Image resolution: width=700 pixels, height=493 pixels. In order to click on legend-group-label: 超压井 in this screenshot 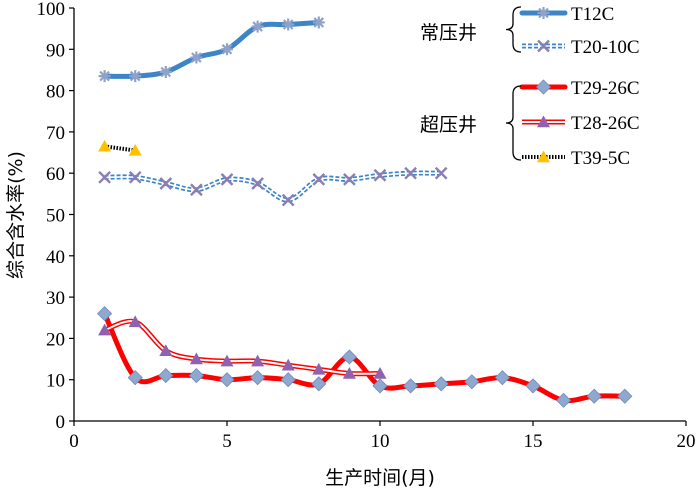, I will do `click(448, 125)`.